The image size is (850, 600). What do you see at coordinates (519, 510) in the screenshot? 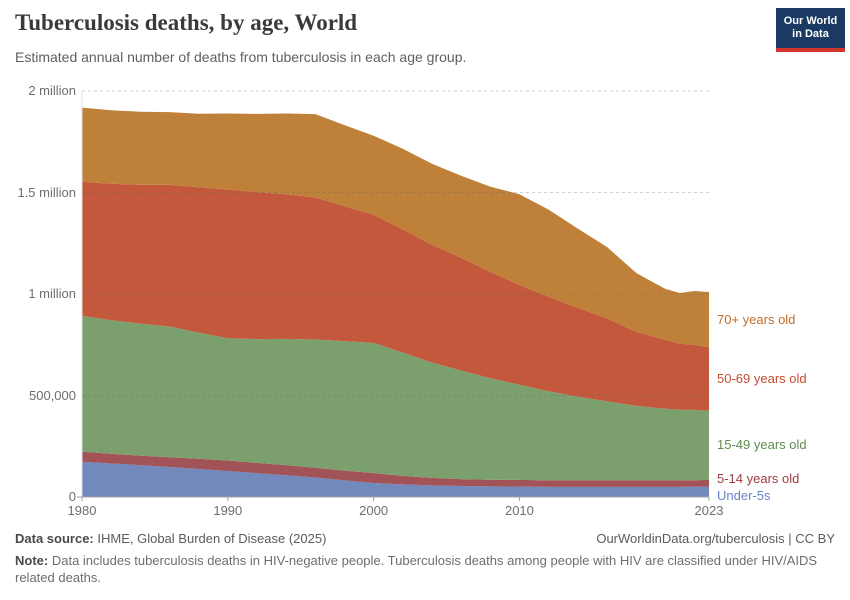
I see `x-axis-label: 2010` at bounding box center [519, 510].